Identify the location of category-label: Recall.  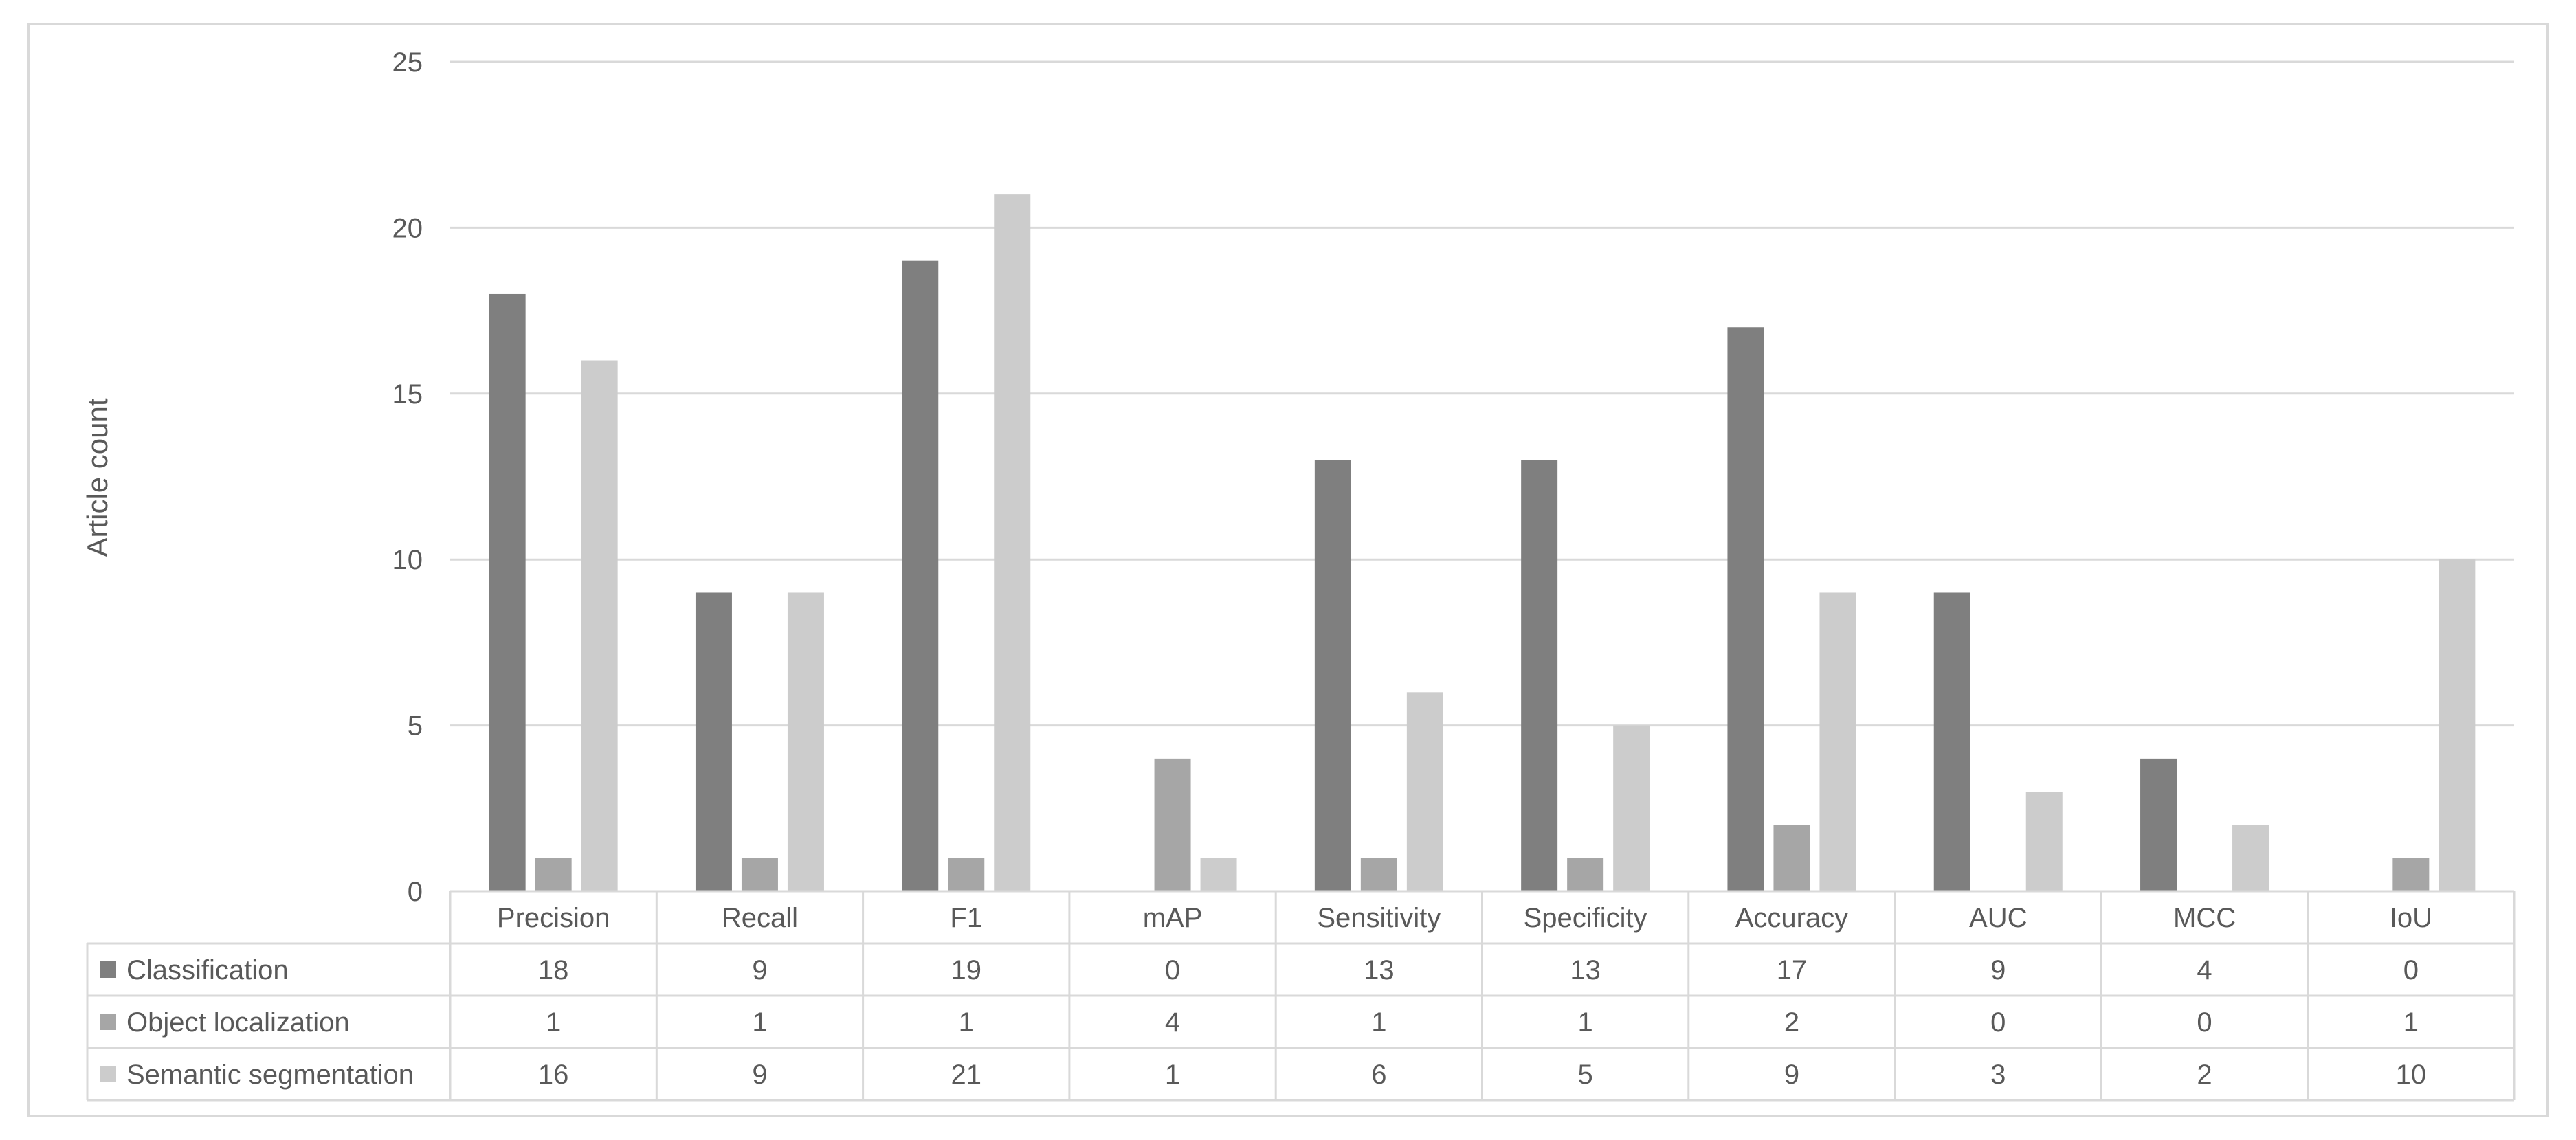
(760, 918).